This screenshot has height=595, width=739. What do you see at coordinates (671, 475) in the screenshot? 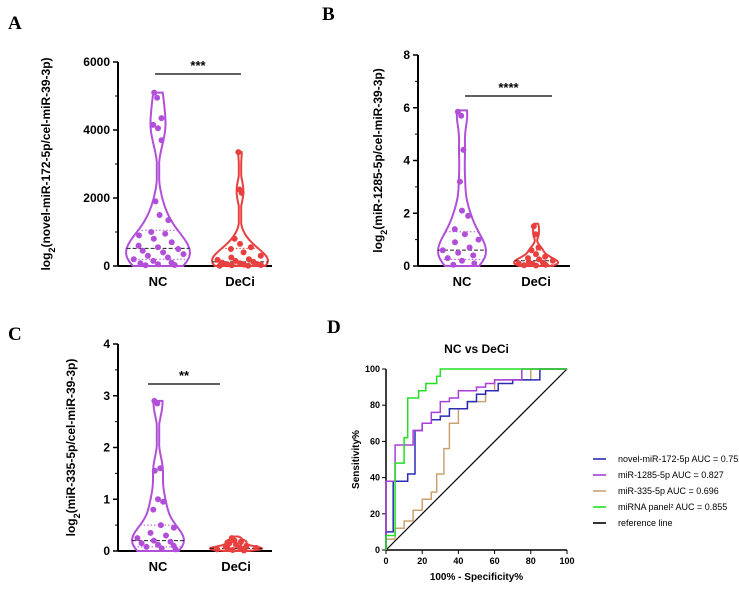
I see `legend-label: miR-1285-5p AUC = 0.827` at bounding box center [671, 475].